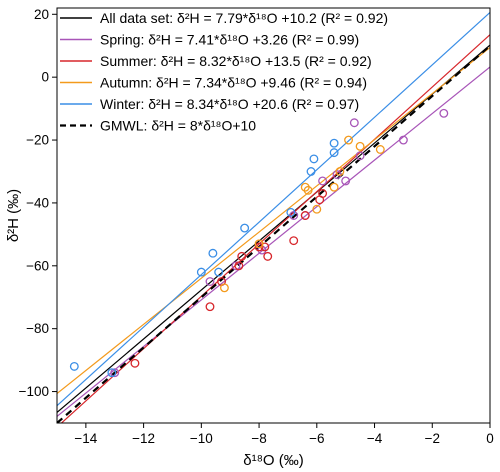 The width and height of the screenshot is (500, 472). I want to click on y-tick-label: −20, so click(37, 140).